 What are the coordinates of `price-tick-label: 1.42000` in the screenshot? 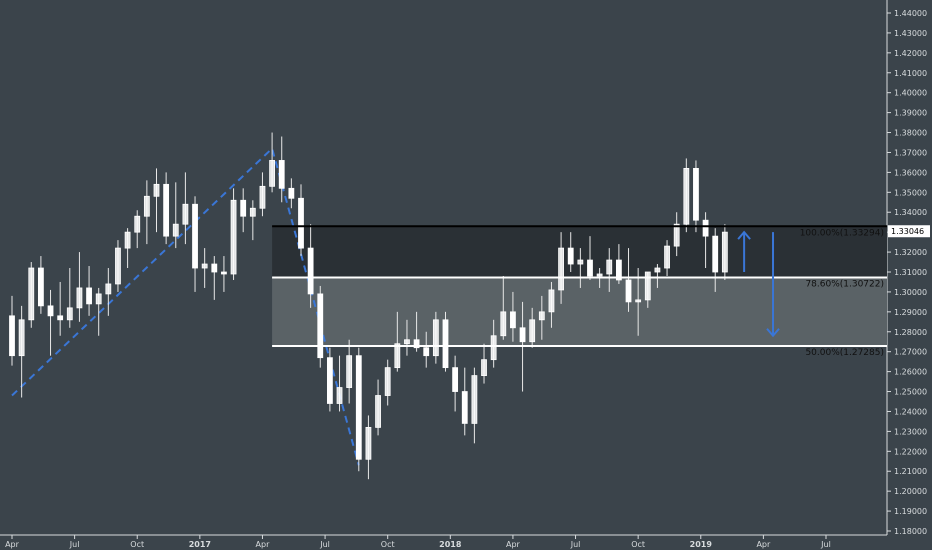 It's located at (910, 53).